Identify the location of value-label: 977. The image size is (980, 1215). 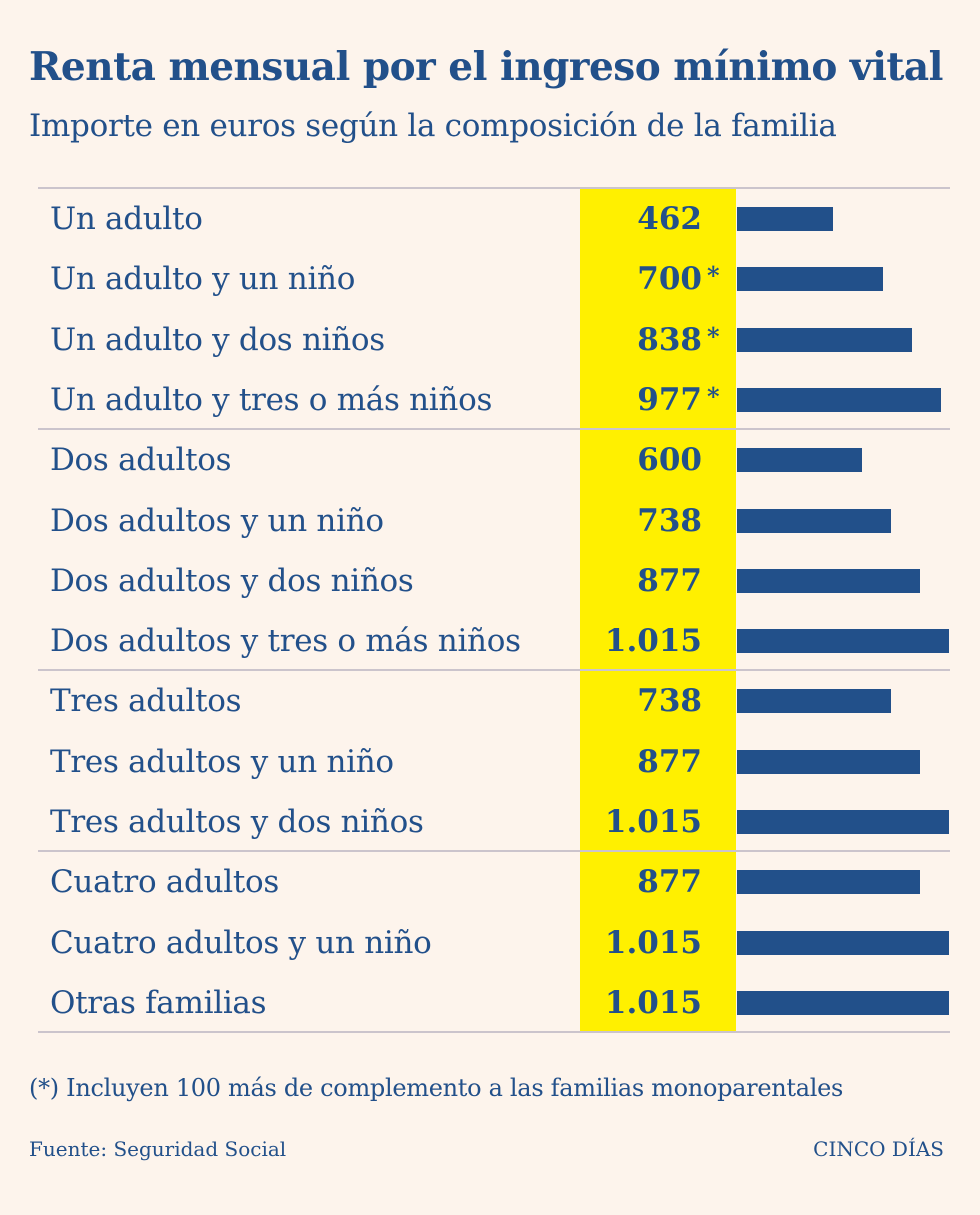
(669, 399).